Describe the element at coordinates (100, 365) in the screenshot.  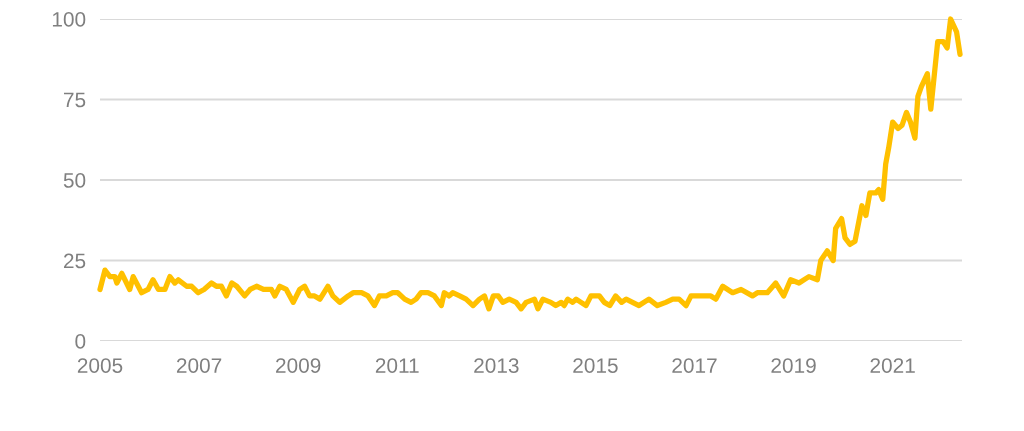
I see `x-tick-label: 2005` at that location.